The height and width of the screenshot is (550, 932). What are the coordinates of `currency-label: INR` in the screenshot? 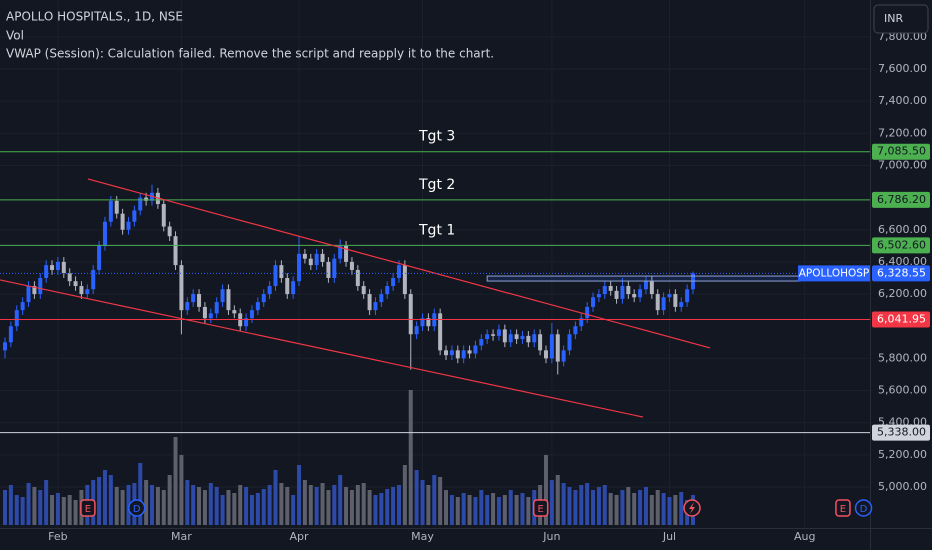 It's located at (893, 18).